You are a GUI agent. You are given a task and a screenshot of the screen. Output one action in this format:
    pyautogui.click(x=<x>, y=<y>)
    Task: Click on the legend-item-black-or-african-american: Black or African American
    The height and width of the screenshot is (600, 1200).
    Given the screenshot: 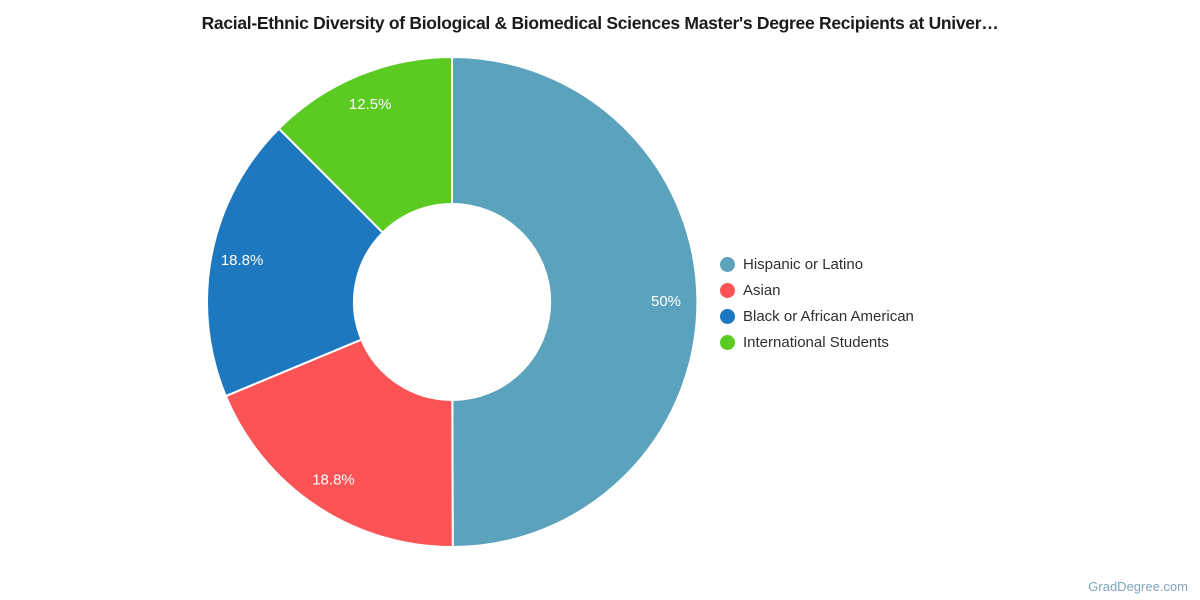 What is the action you would take?
    pyautogui.click(x=817, y=316)
    